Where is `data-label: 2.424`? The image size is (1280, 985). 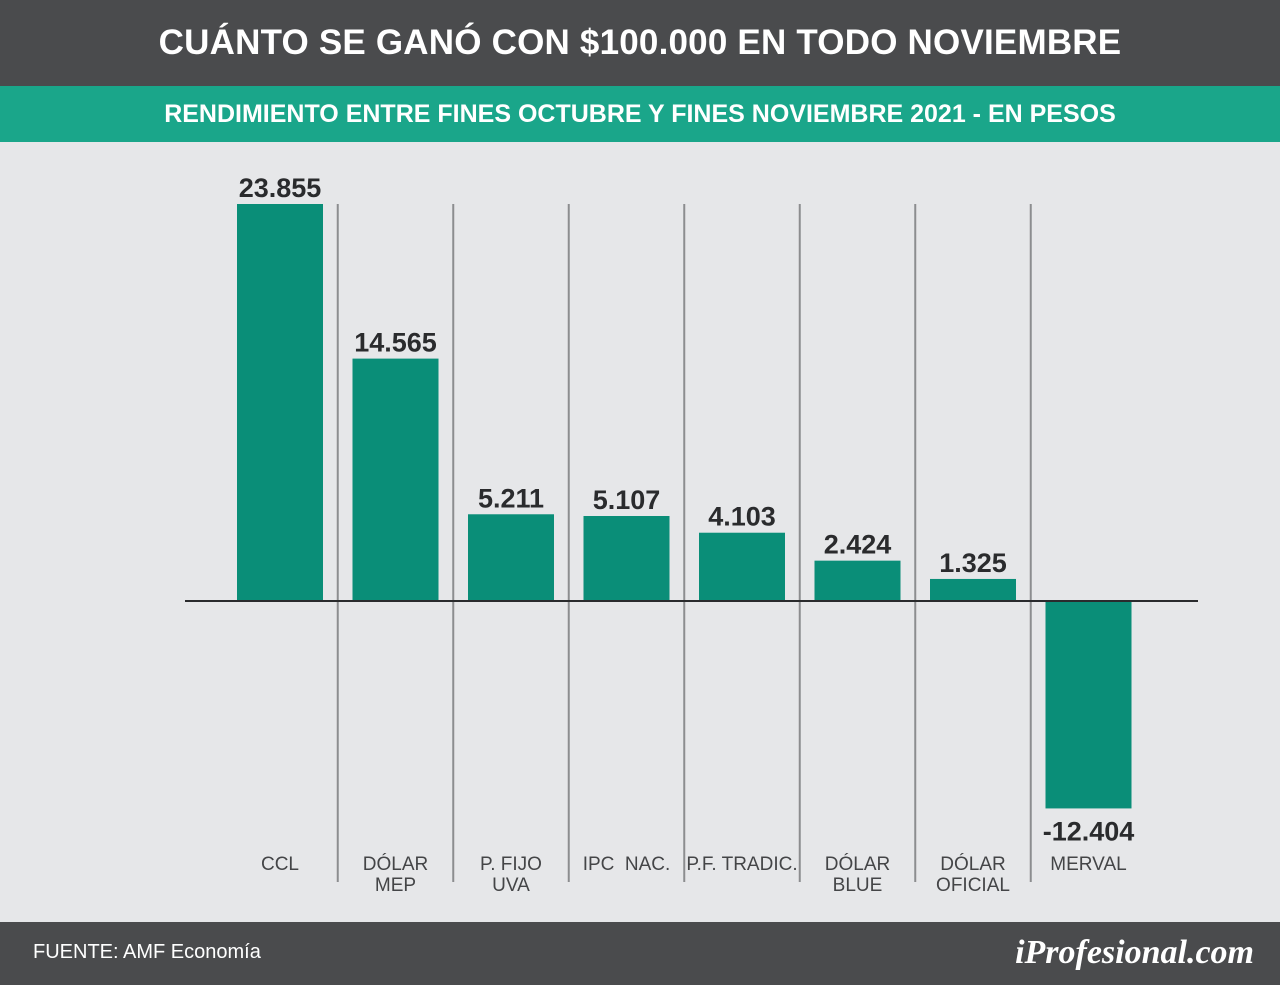 data-label: 2.424 is located at coordinates (858, 545).